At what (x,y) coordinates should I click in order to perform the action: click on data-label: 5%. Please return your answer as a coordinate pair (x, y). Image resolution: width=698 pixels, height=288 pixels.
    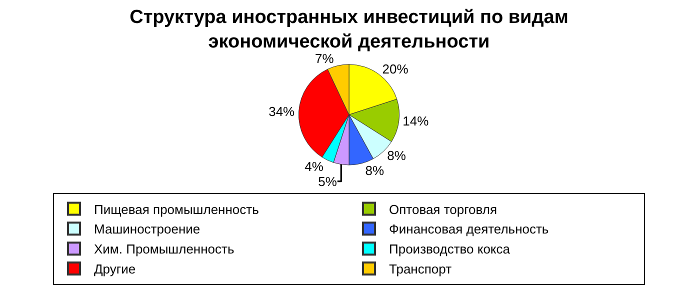
    Looking at the image, I should click on (328, 181).